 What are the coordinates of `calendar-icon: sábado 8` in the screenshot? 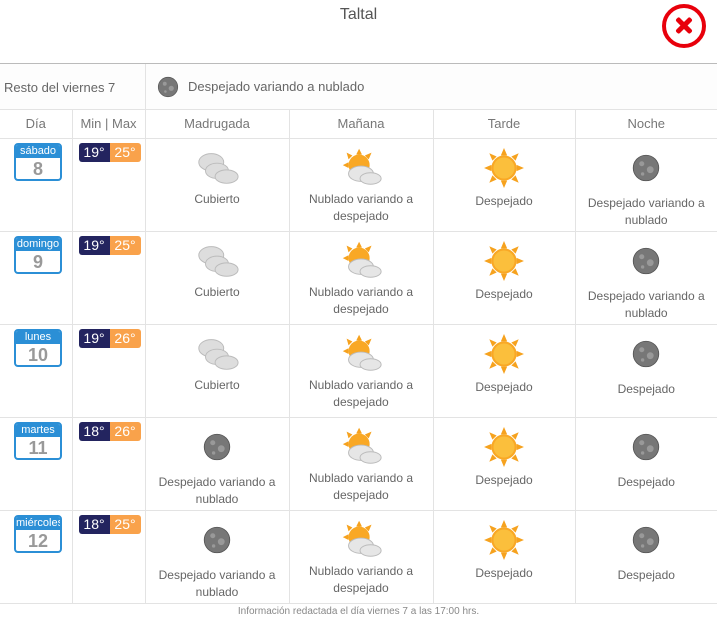 It's located at (38, 161).